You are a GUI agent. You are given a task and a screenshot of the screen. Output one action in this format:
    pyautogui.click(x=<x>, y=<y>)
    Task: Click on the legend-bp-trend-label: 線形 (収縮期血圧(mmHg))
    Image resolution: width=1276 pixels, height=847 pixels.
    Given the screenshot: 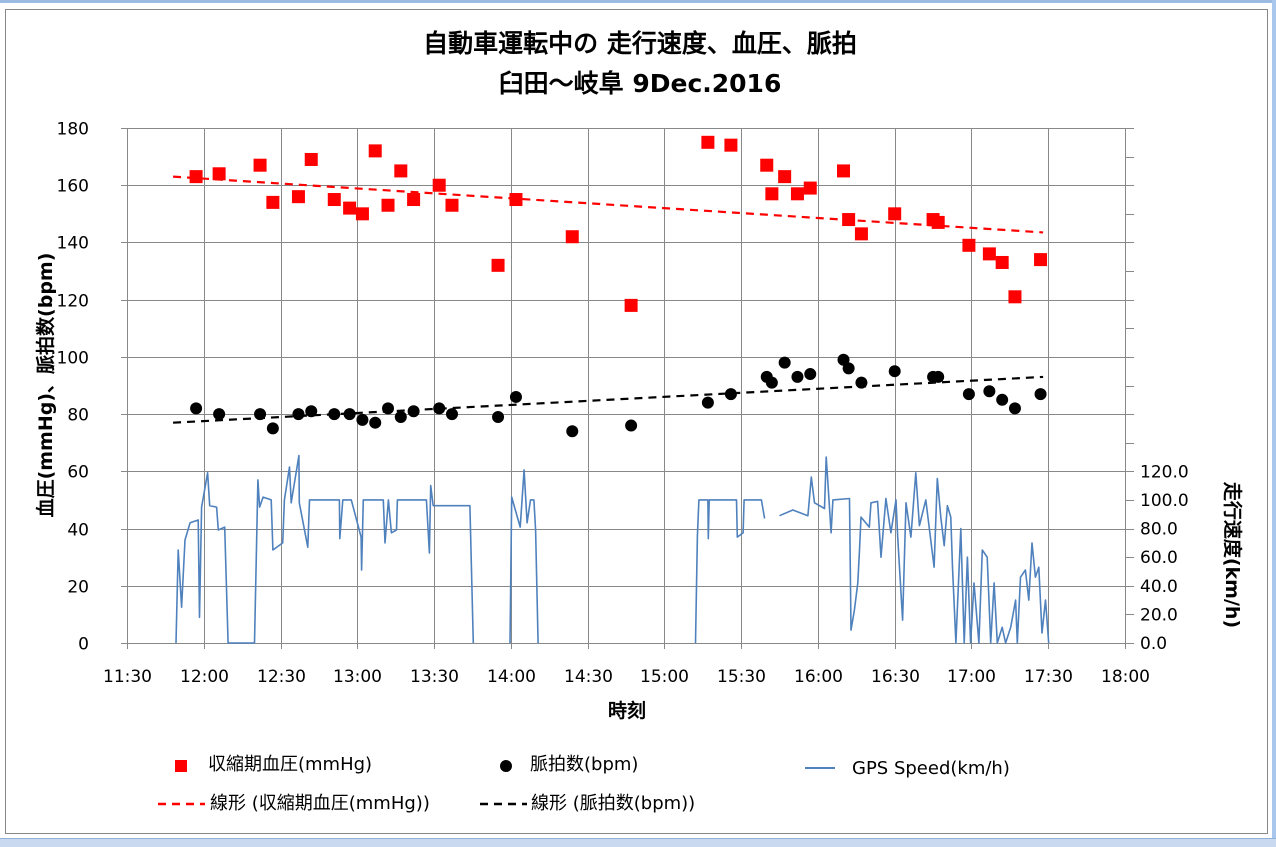 What is the action you would take?
    pyautogui.click(x=320, y=803)
    